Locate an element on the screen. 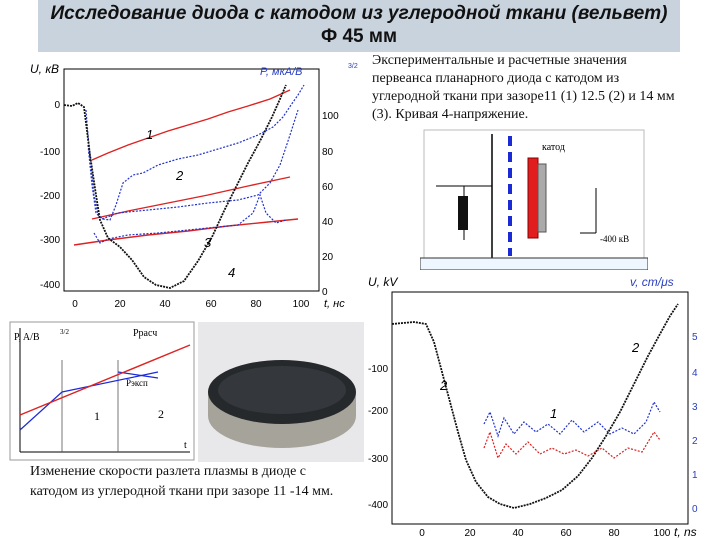 The image size is (720, 540). y-axis-label: U, кВ is located at coordinates (44, 69).